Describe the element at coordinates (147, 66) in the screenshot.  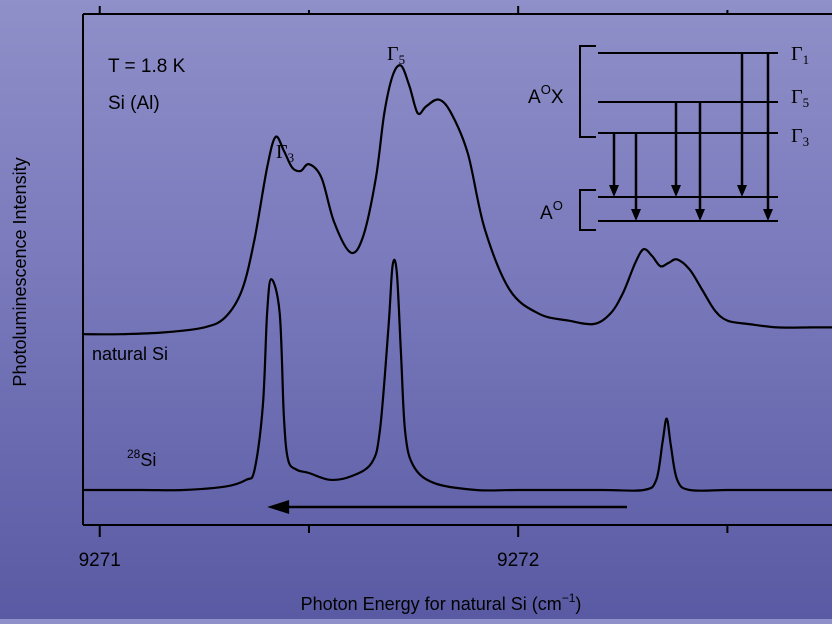
I see `temperature-label: T = 1.8 K` at that location.